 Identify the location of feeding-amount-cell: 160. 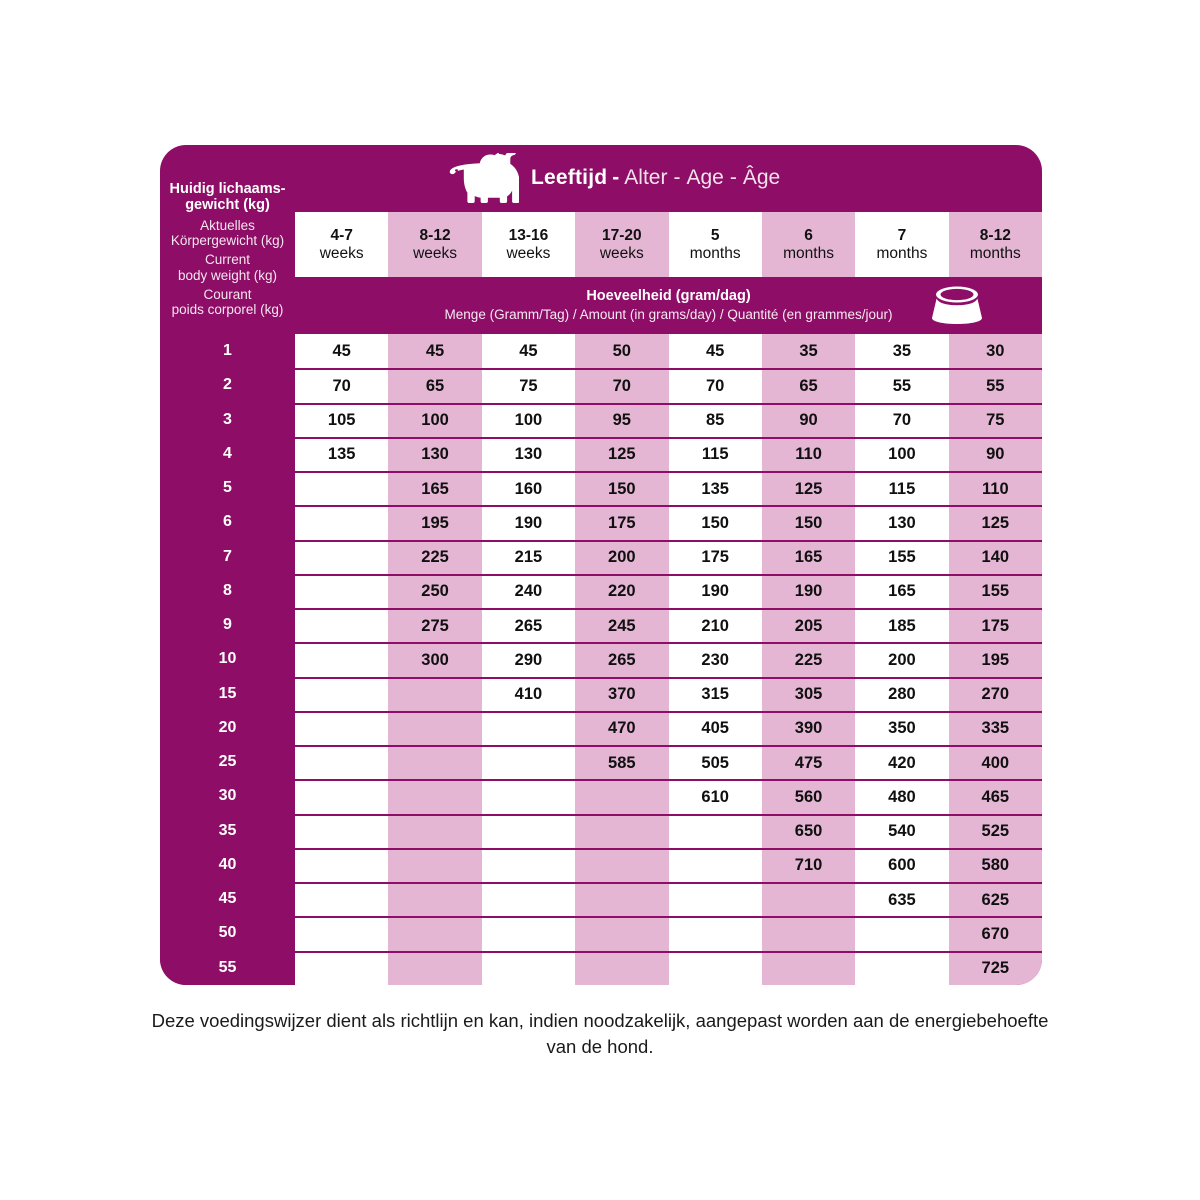
(528, 489).